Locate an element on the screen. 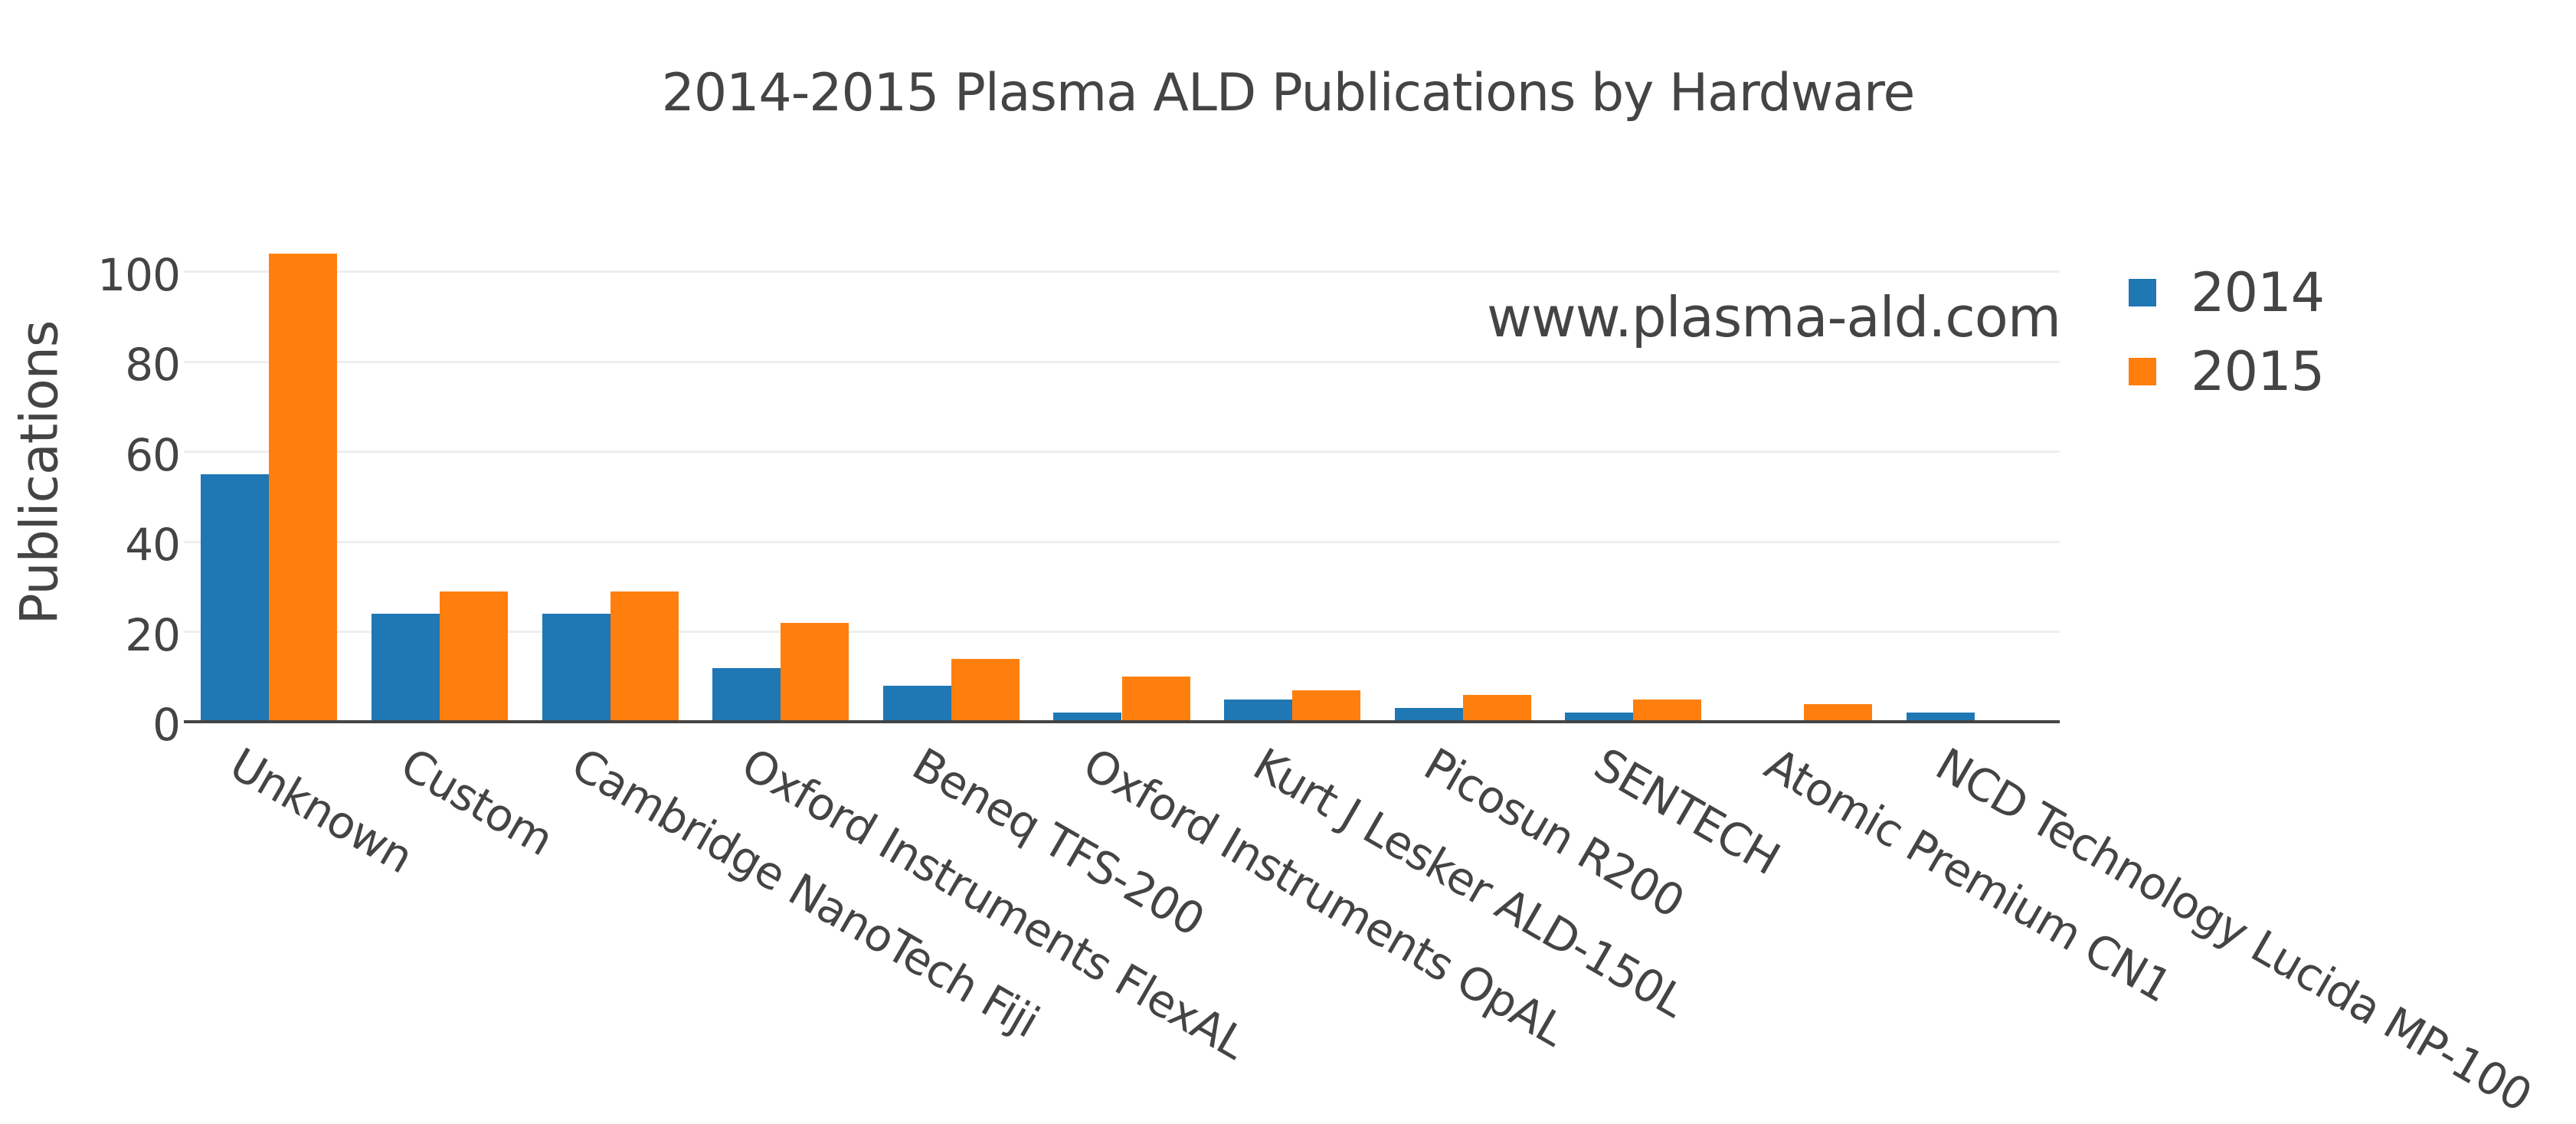 The width and height of the screenshot is (2576, 1124). y-tick-label: 100 is located at coordinates (139, 274).